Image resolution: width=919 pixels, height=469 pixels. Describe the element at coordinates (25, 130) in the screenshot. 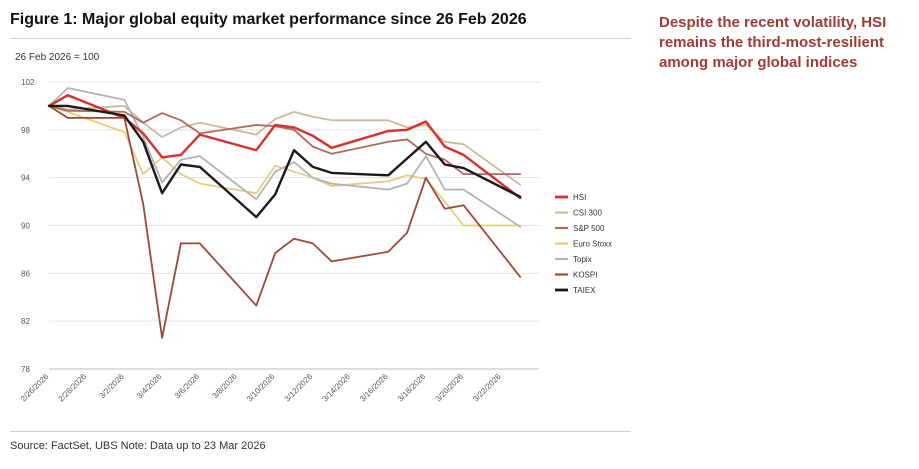

I see `y-tick-label: 98` at that location.